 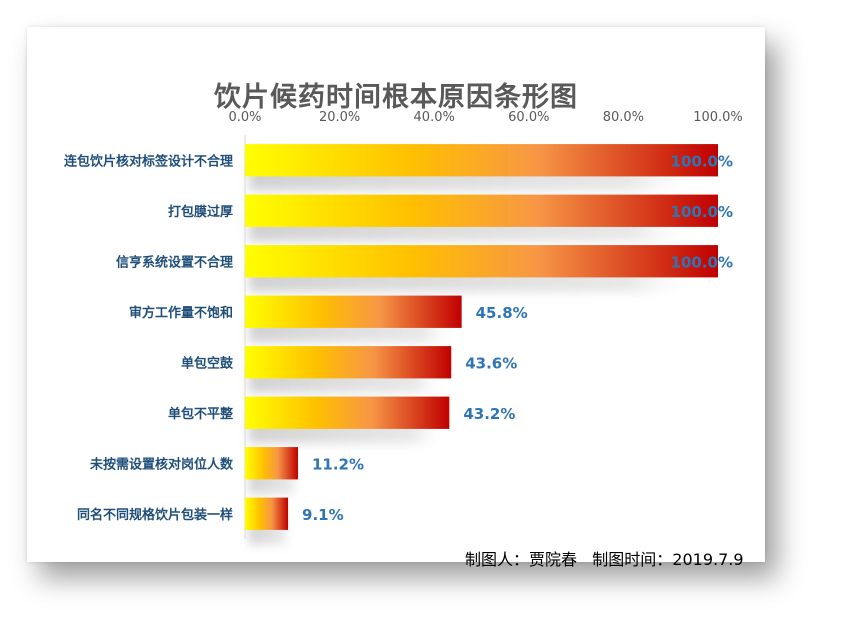 What do you see at coordinates (174, 262) in the screenshot?
I see `category-label: 信亨系统设置不合理` at bounding box center [174, 262].